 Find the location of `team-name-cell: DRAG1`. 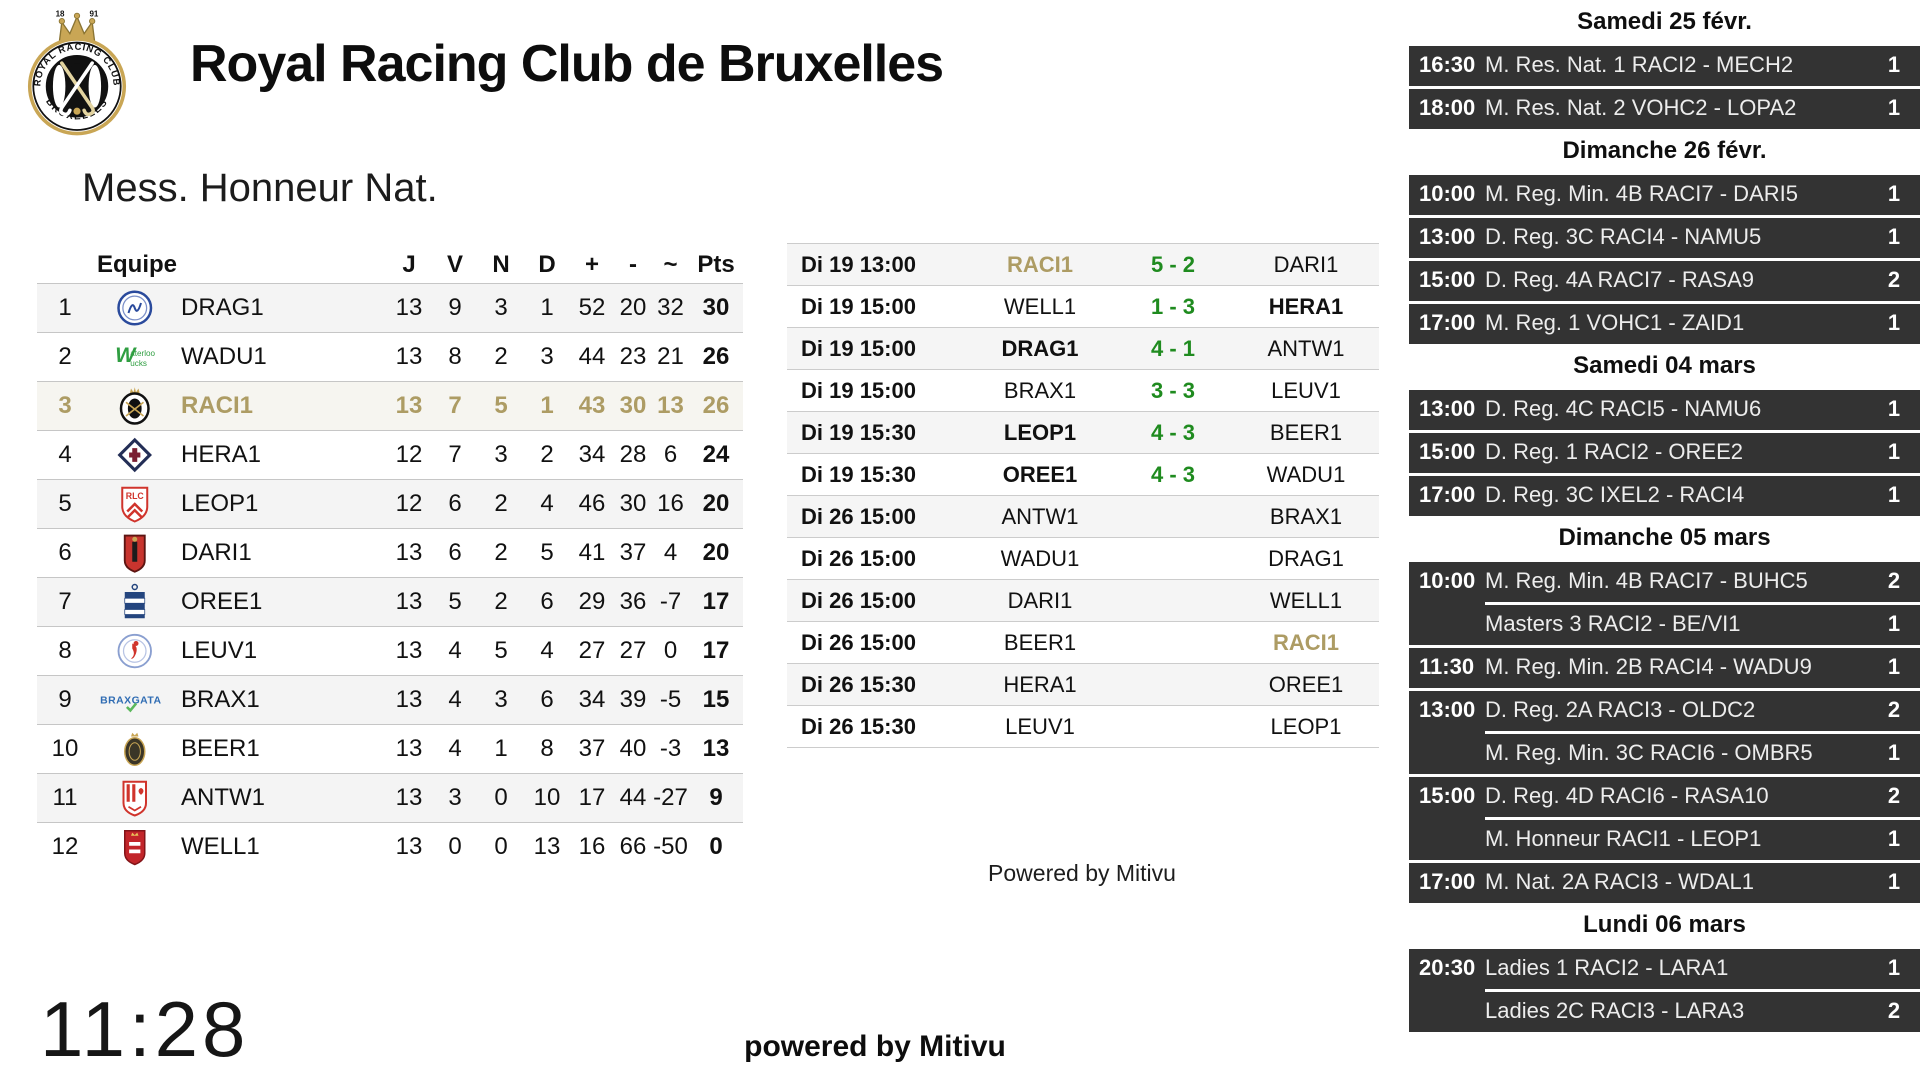

team-name-cell: DRAG1 is located at coordinates (222, 307).